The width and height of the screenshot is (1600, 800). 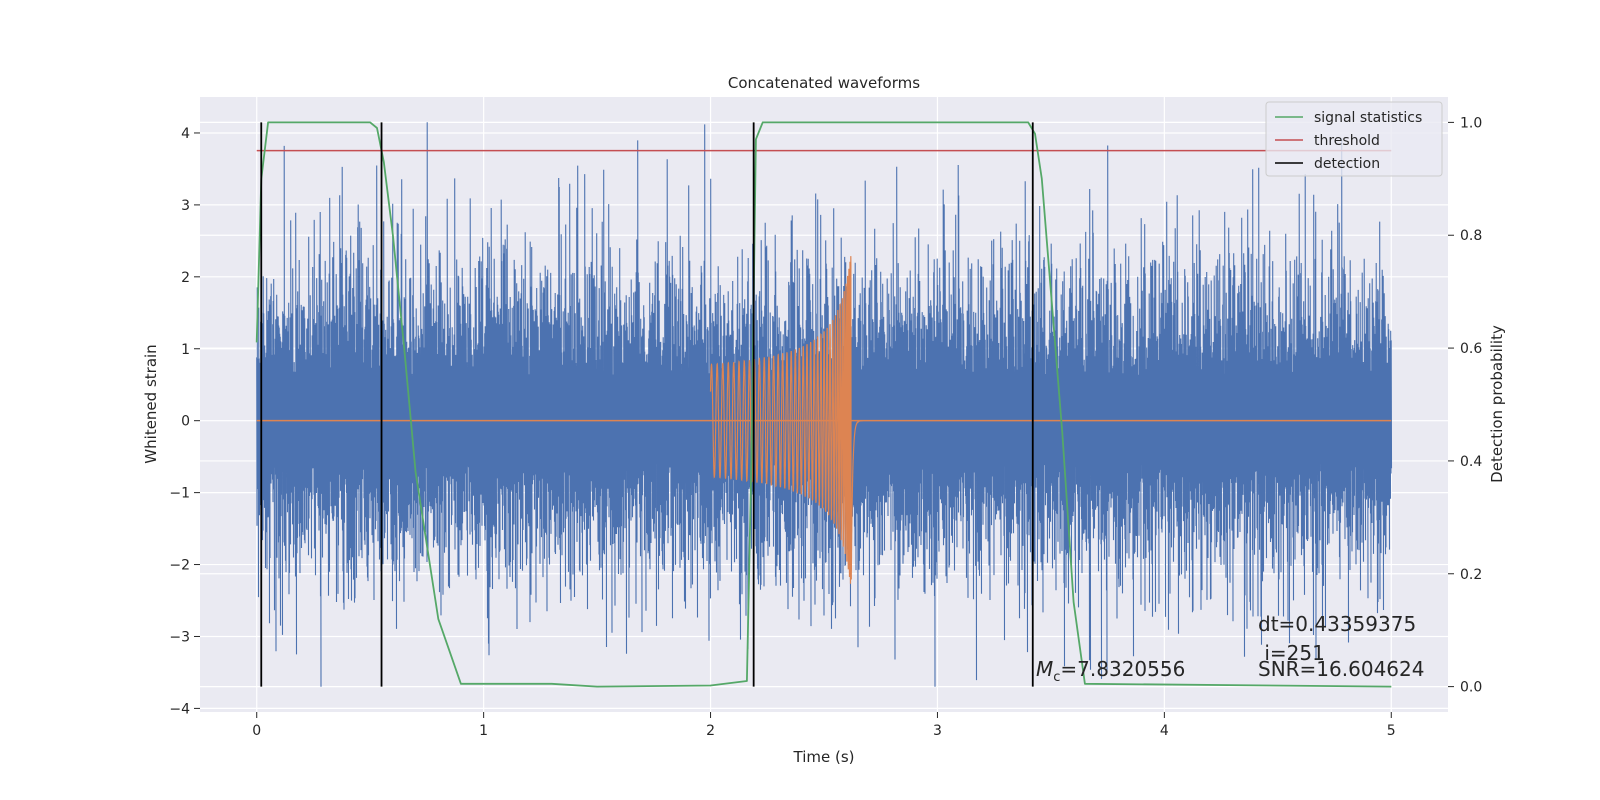 I want to click on y2-tick-label: 1.0, so click(x=1471, y=123).